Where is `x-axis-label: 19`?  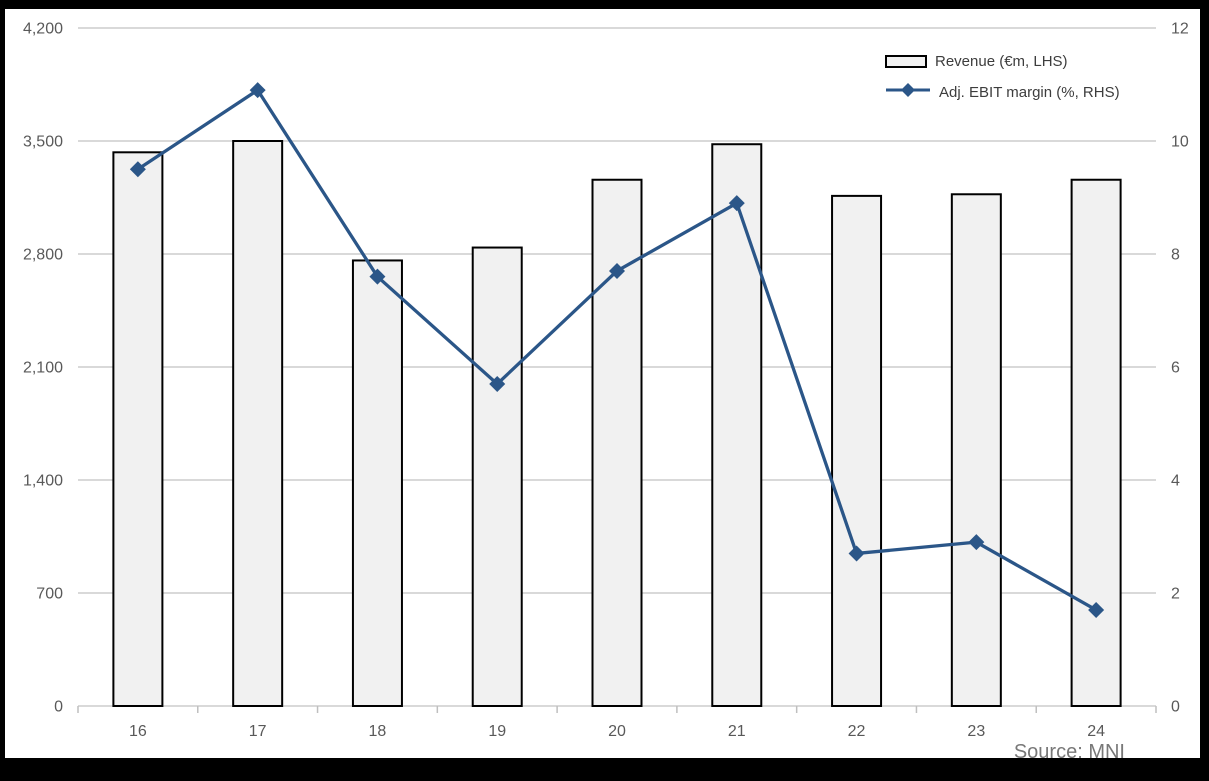
x-axis-label: 19 is located at coordinates (497, 731).